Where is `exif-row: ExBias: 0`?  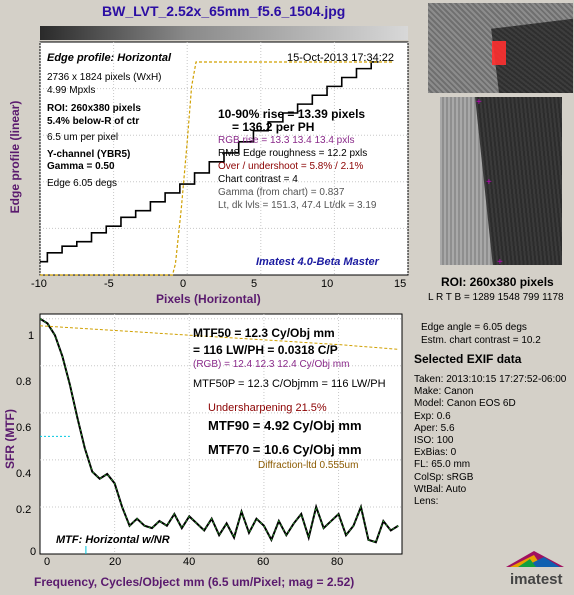 exif-row: ExBias: 0 is located at coordinates (435, 453).